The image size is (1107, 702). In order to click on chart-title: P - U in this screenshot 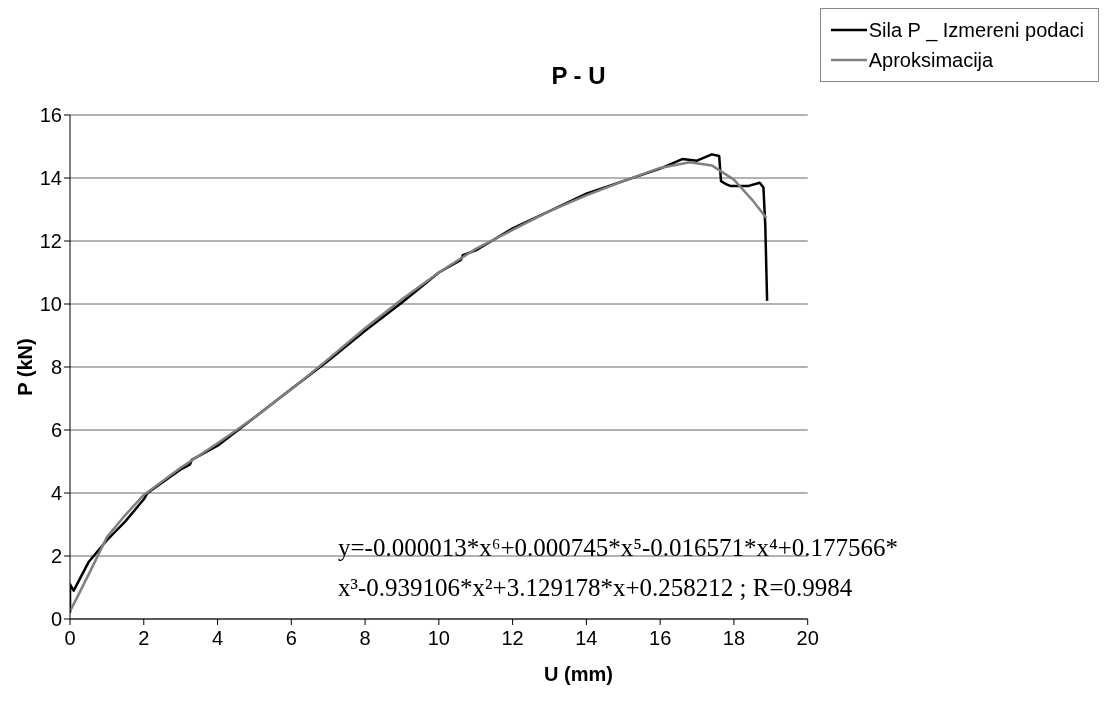, I will do `click(578, 75)`.